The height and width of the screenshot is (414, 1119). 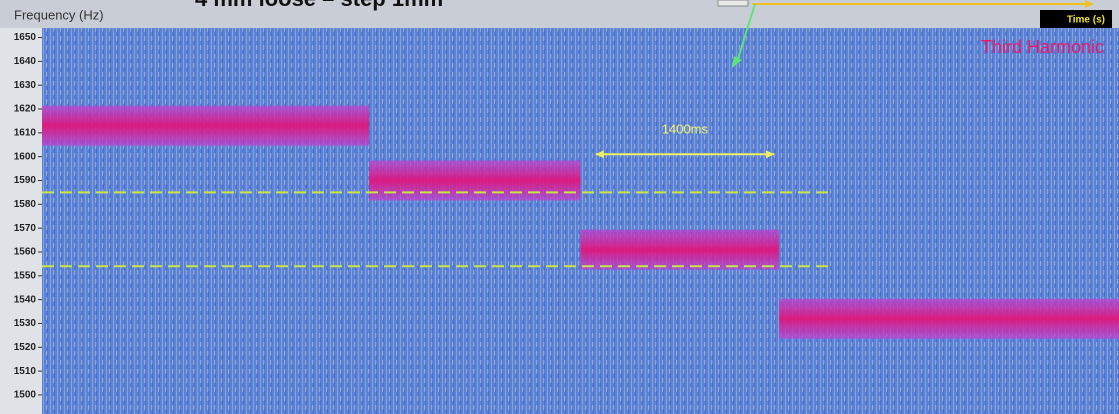 I want to click on y-tick-label: 1630, so click(x=25, y=85).